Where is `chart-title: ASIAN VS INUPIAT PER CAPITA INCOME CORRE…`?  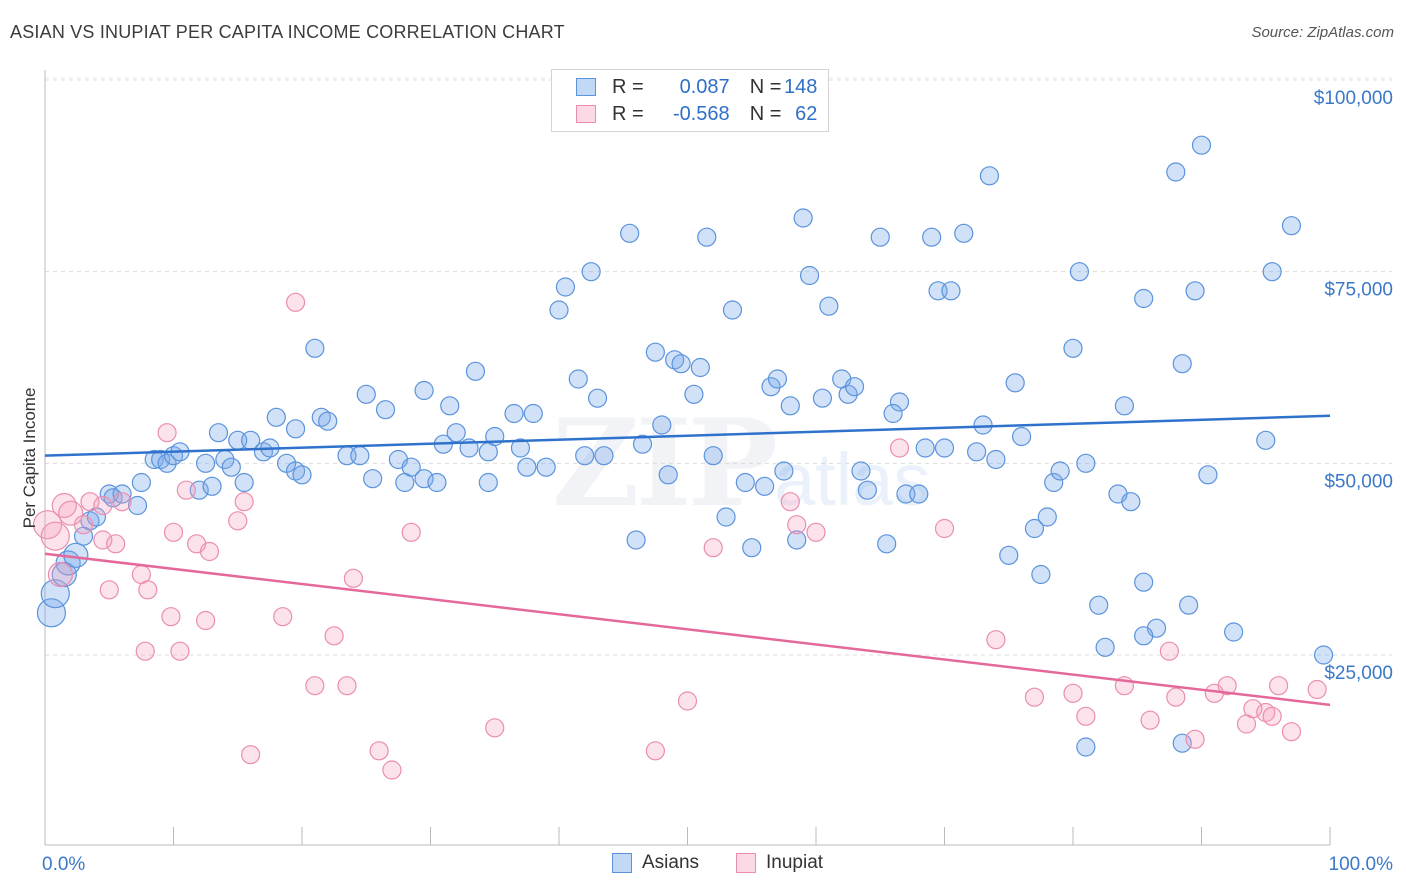
chart-title: ASIAN VS INUPIAT PER CAPITA INCOME CORRE… is located at coordinates (287, 32).